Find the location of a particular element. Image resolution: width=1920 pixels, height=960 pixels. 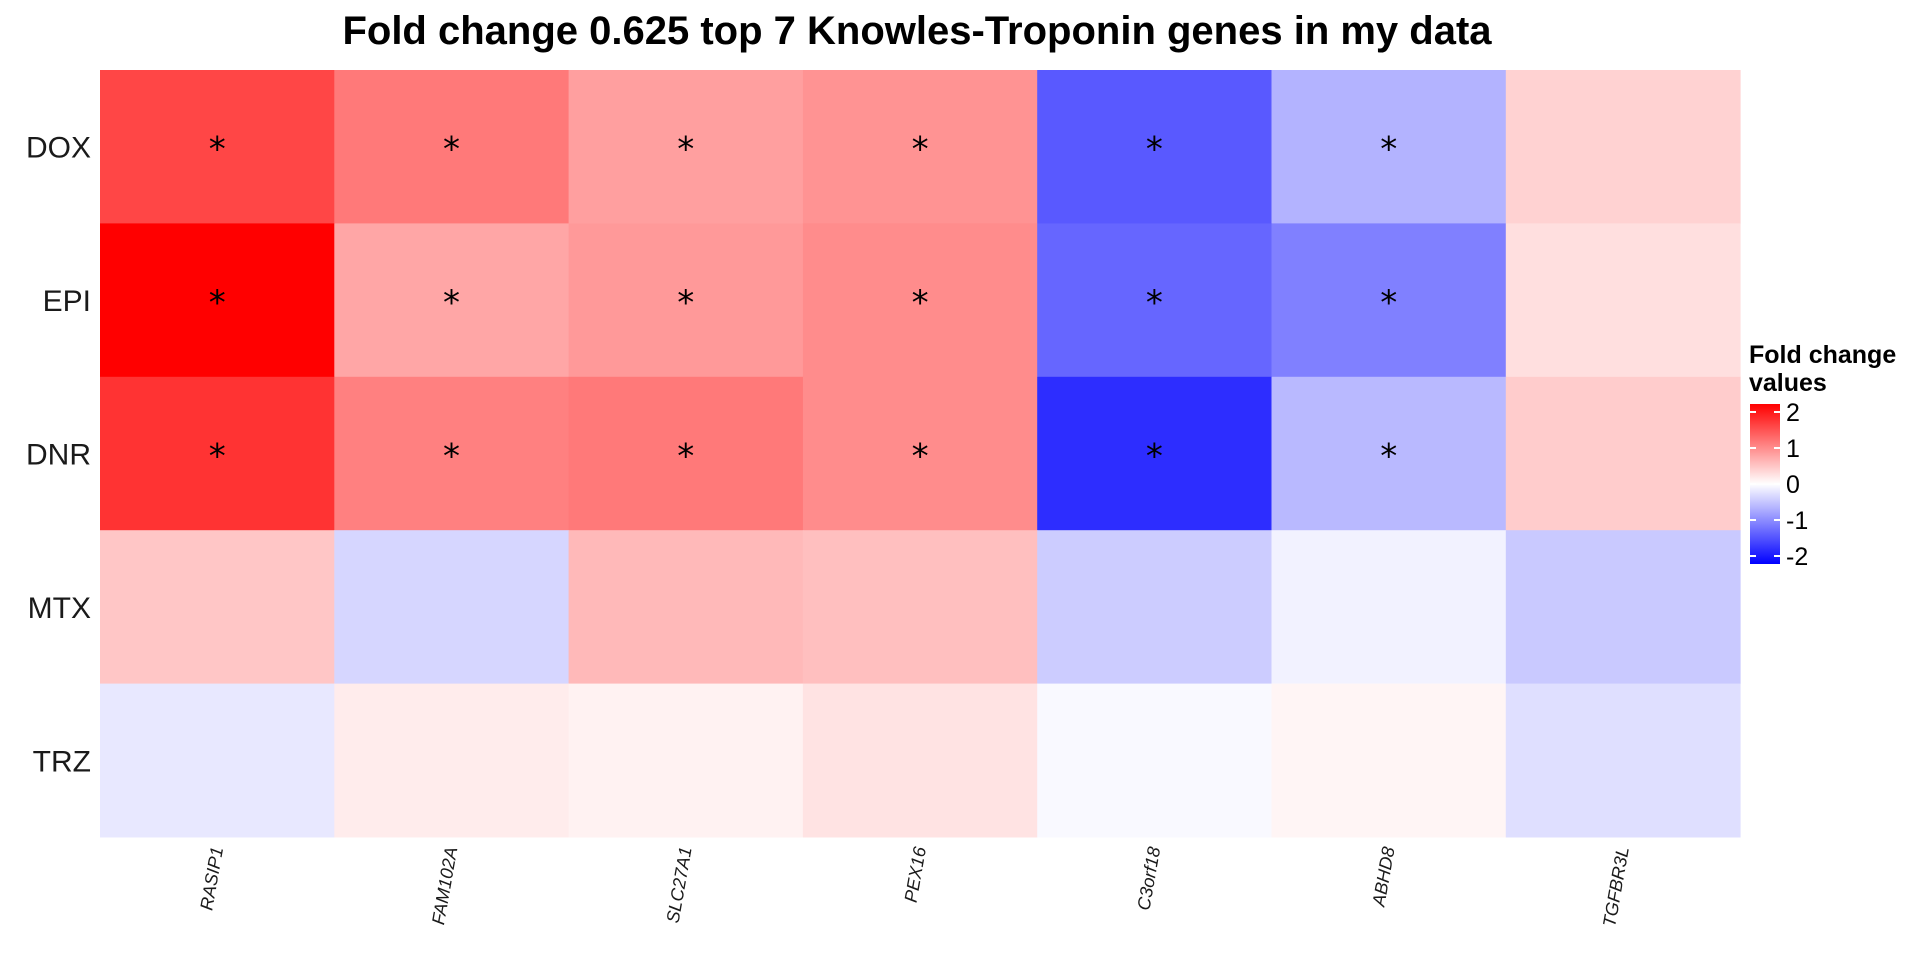

x-label-tgfbr3l: TGFBR3L is located at coordinates (1616, 886).